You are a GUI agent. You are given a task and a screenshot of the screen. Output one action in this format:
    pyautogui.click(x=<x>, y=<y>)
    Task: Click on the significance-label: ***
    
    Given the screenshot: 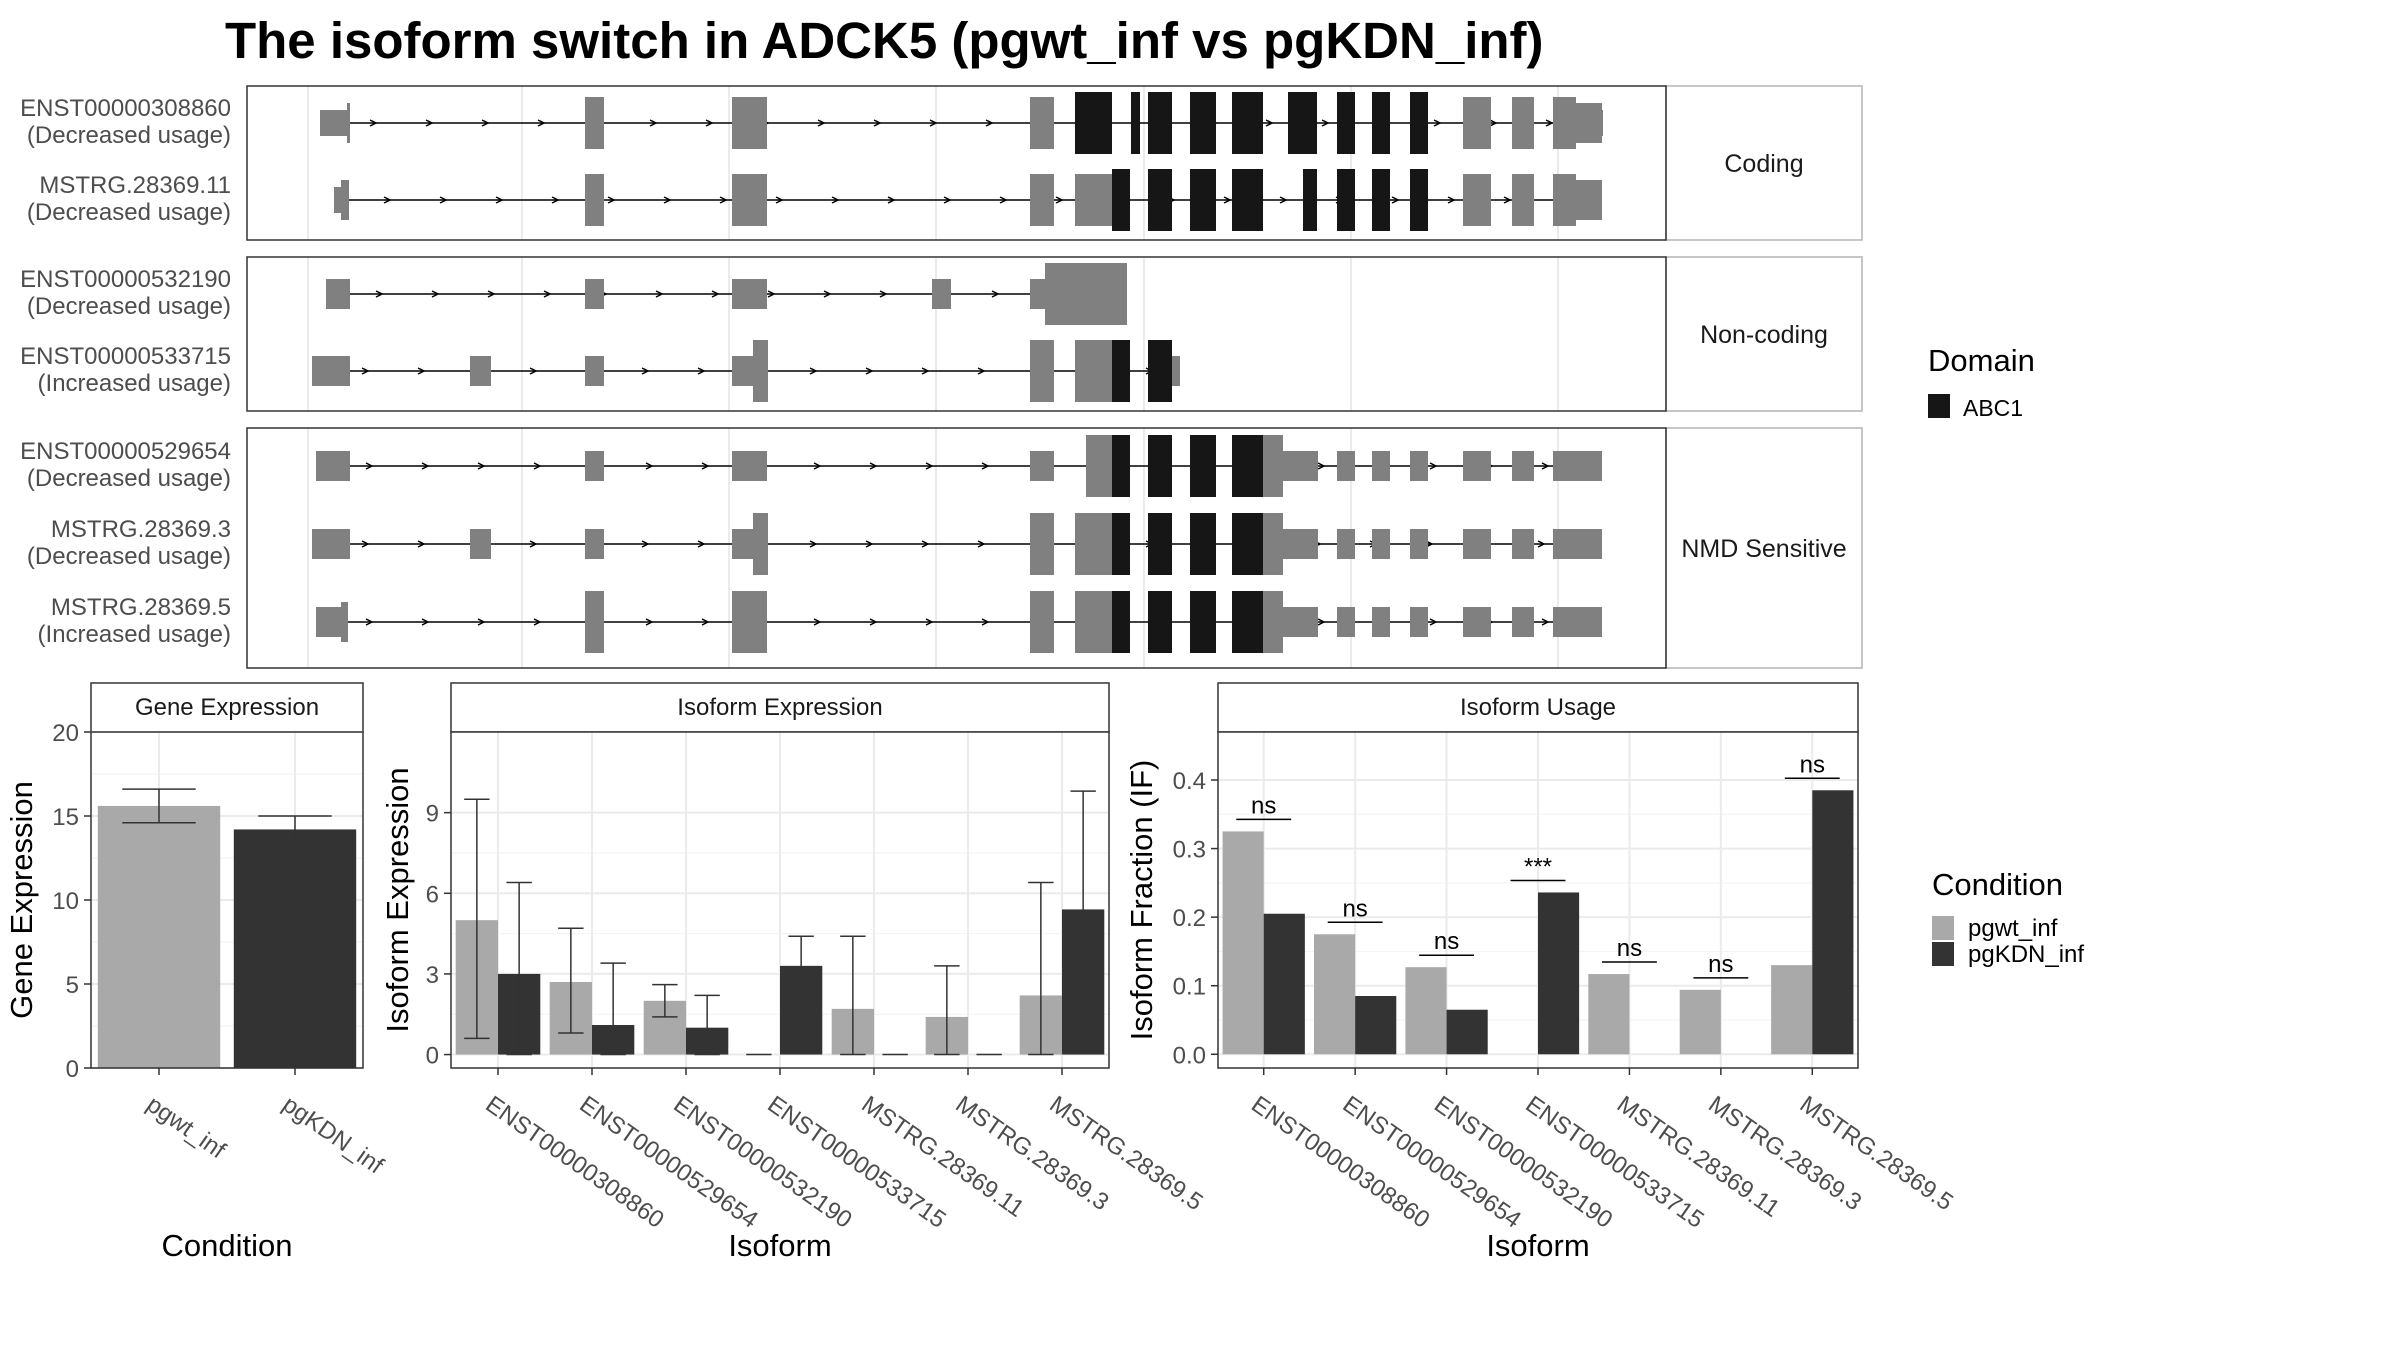 What is the action you would take?
    pyautogui.click(x=1538, y=866)
    